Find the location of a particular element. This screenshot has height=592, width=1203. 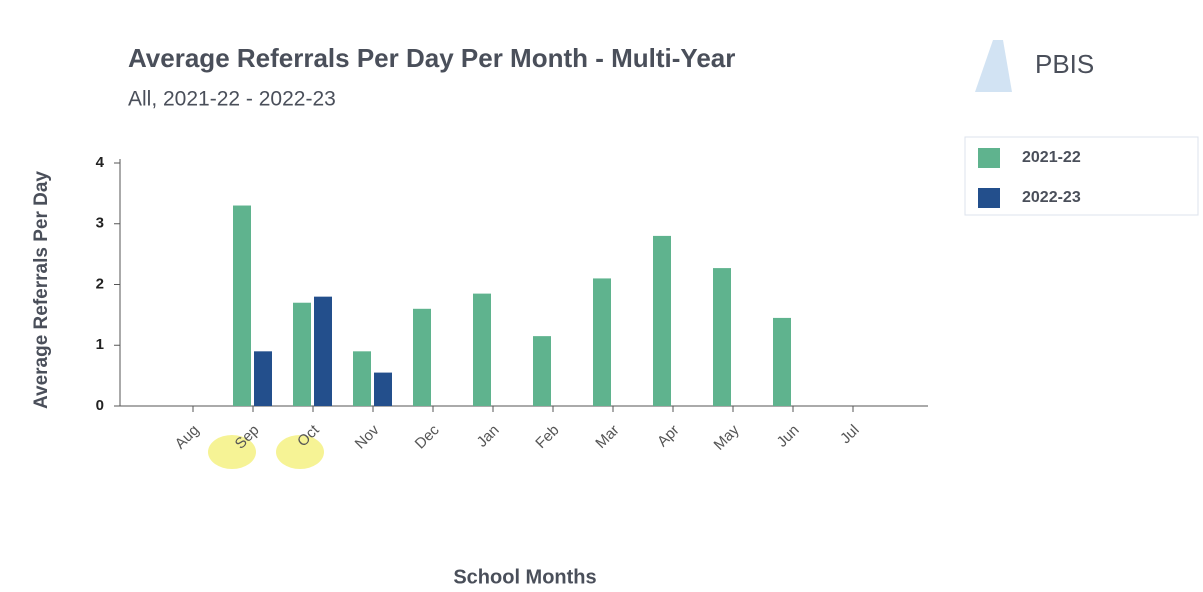

x-tick-label: Nov is located at coordinates (367, 436).